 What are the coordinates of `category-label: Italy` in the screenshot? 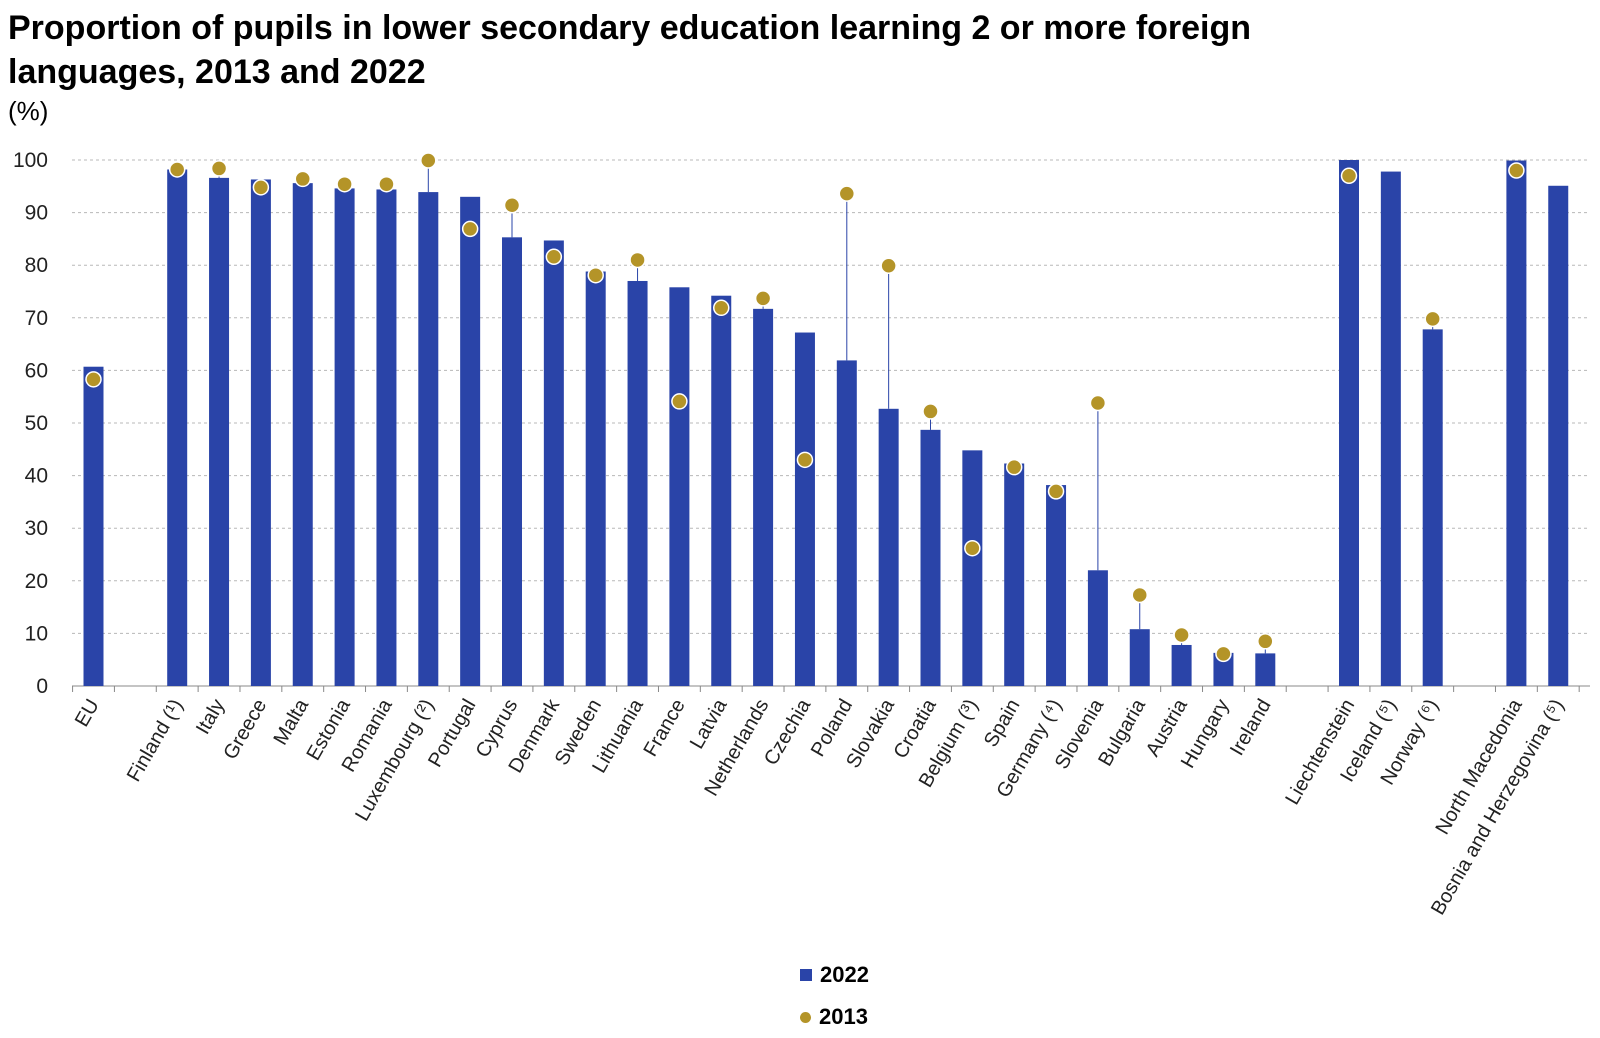 It's located at (210, 717).